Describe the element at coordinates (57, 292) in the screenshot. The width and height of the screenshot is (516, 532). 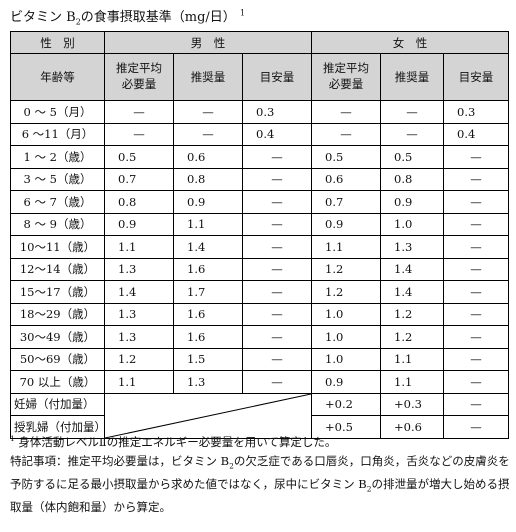
I see `age-label: 15～17（歳）` at that location.